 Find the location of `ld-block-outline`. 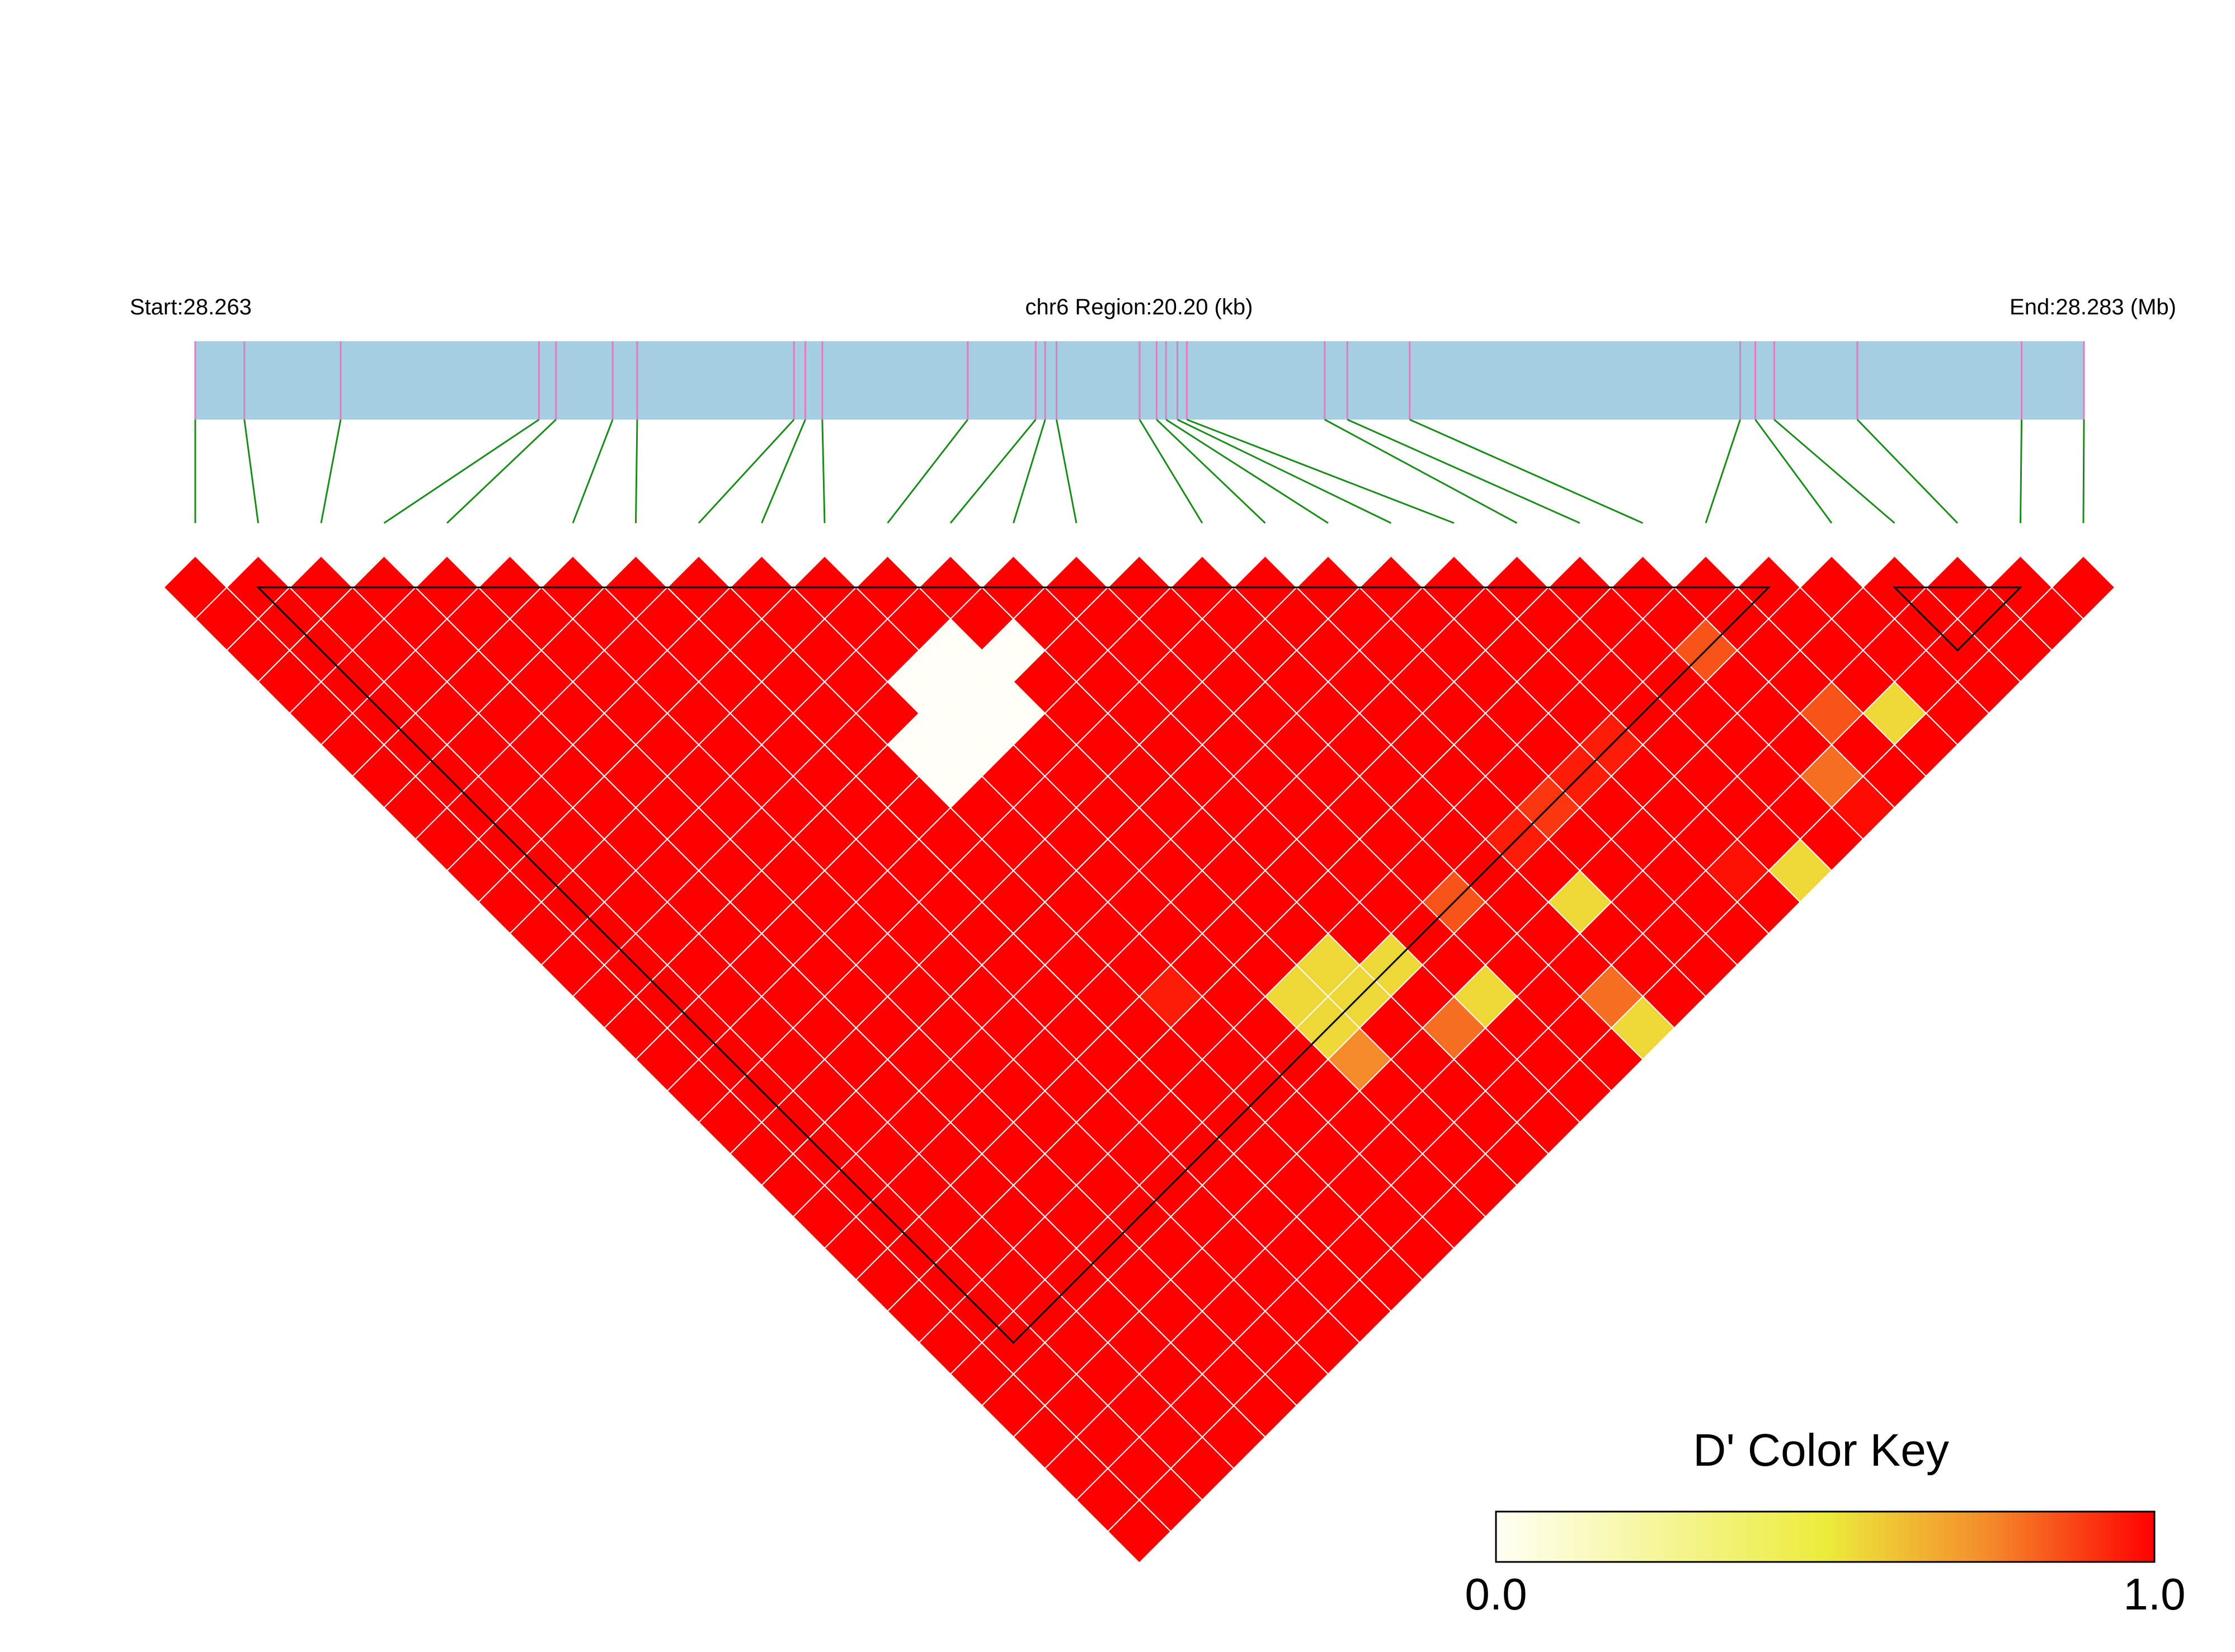

ld-block-outline is located at coordinates (1957, 619).